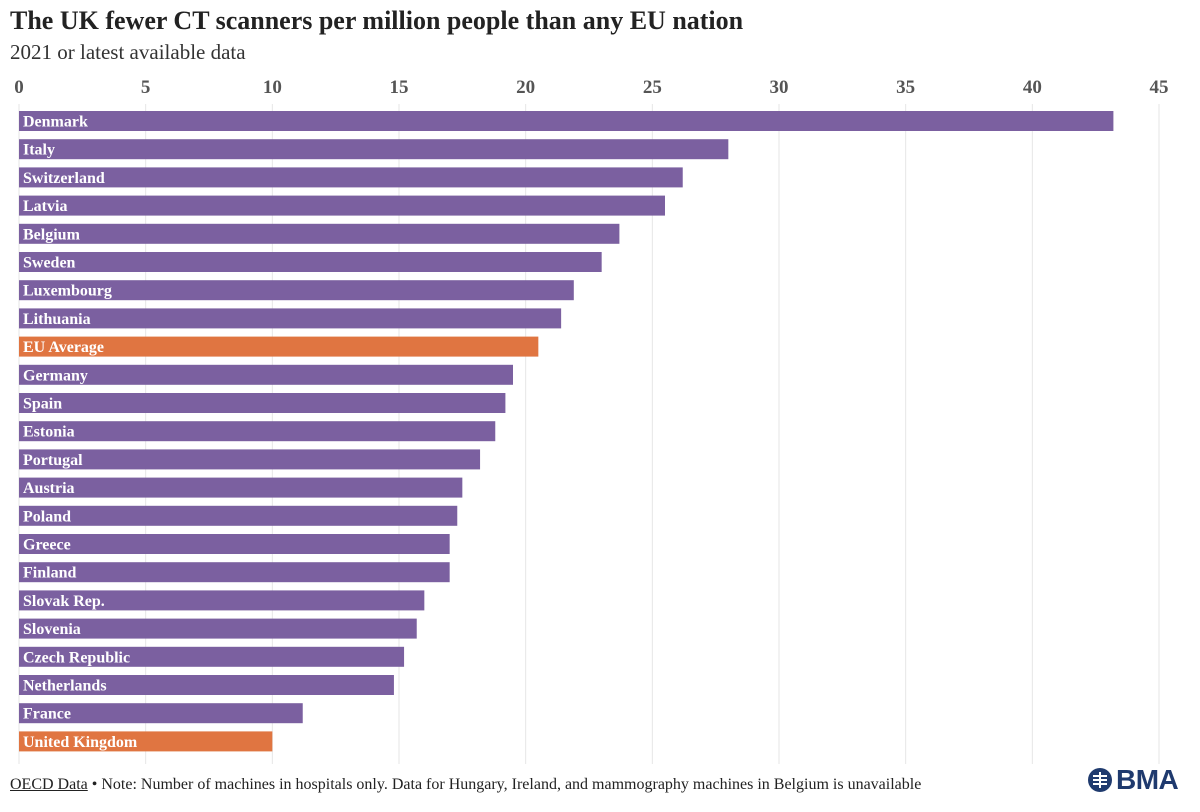 This screenshot has height=812, width=1200. What do you see at coordinates (45, 206) in the screenshot?
I see `bar-label: Latvia` at bounding box center [45, 206].